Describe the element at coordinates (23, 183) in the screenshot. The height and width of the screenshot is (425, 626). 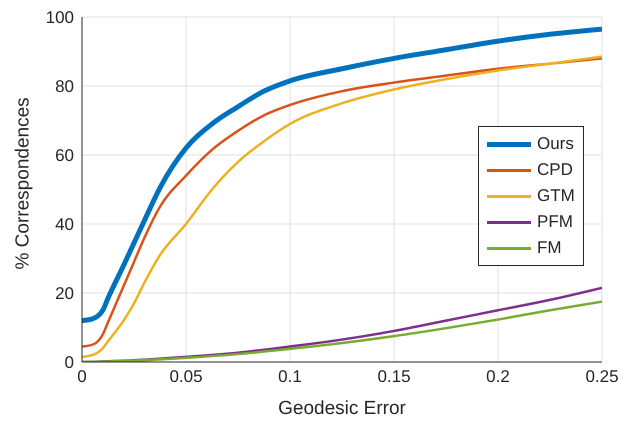
I see `y-axis-title: % Correspondences` at that location.